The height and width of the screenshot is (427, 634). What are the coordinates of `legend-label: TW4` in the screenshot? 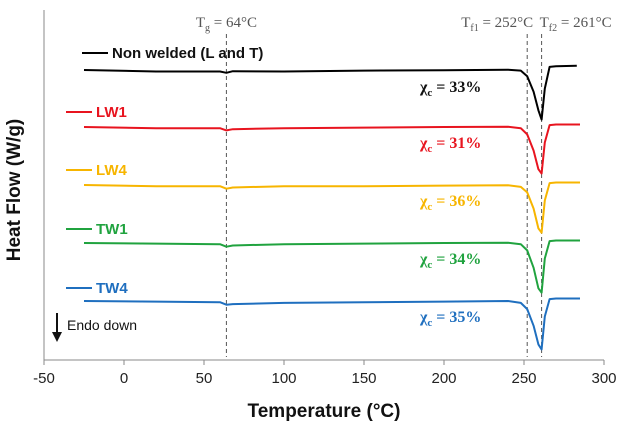 It's located at (112, 288).